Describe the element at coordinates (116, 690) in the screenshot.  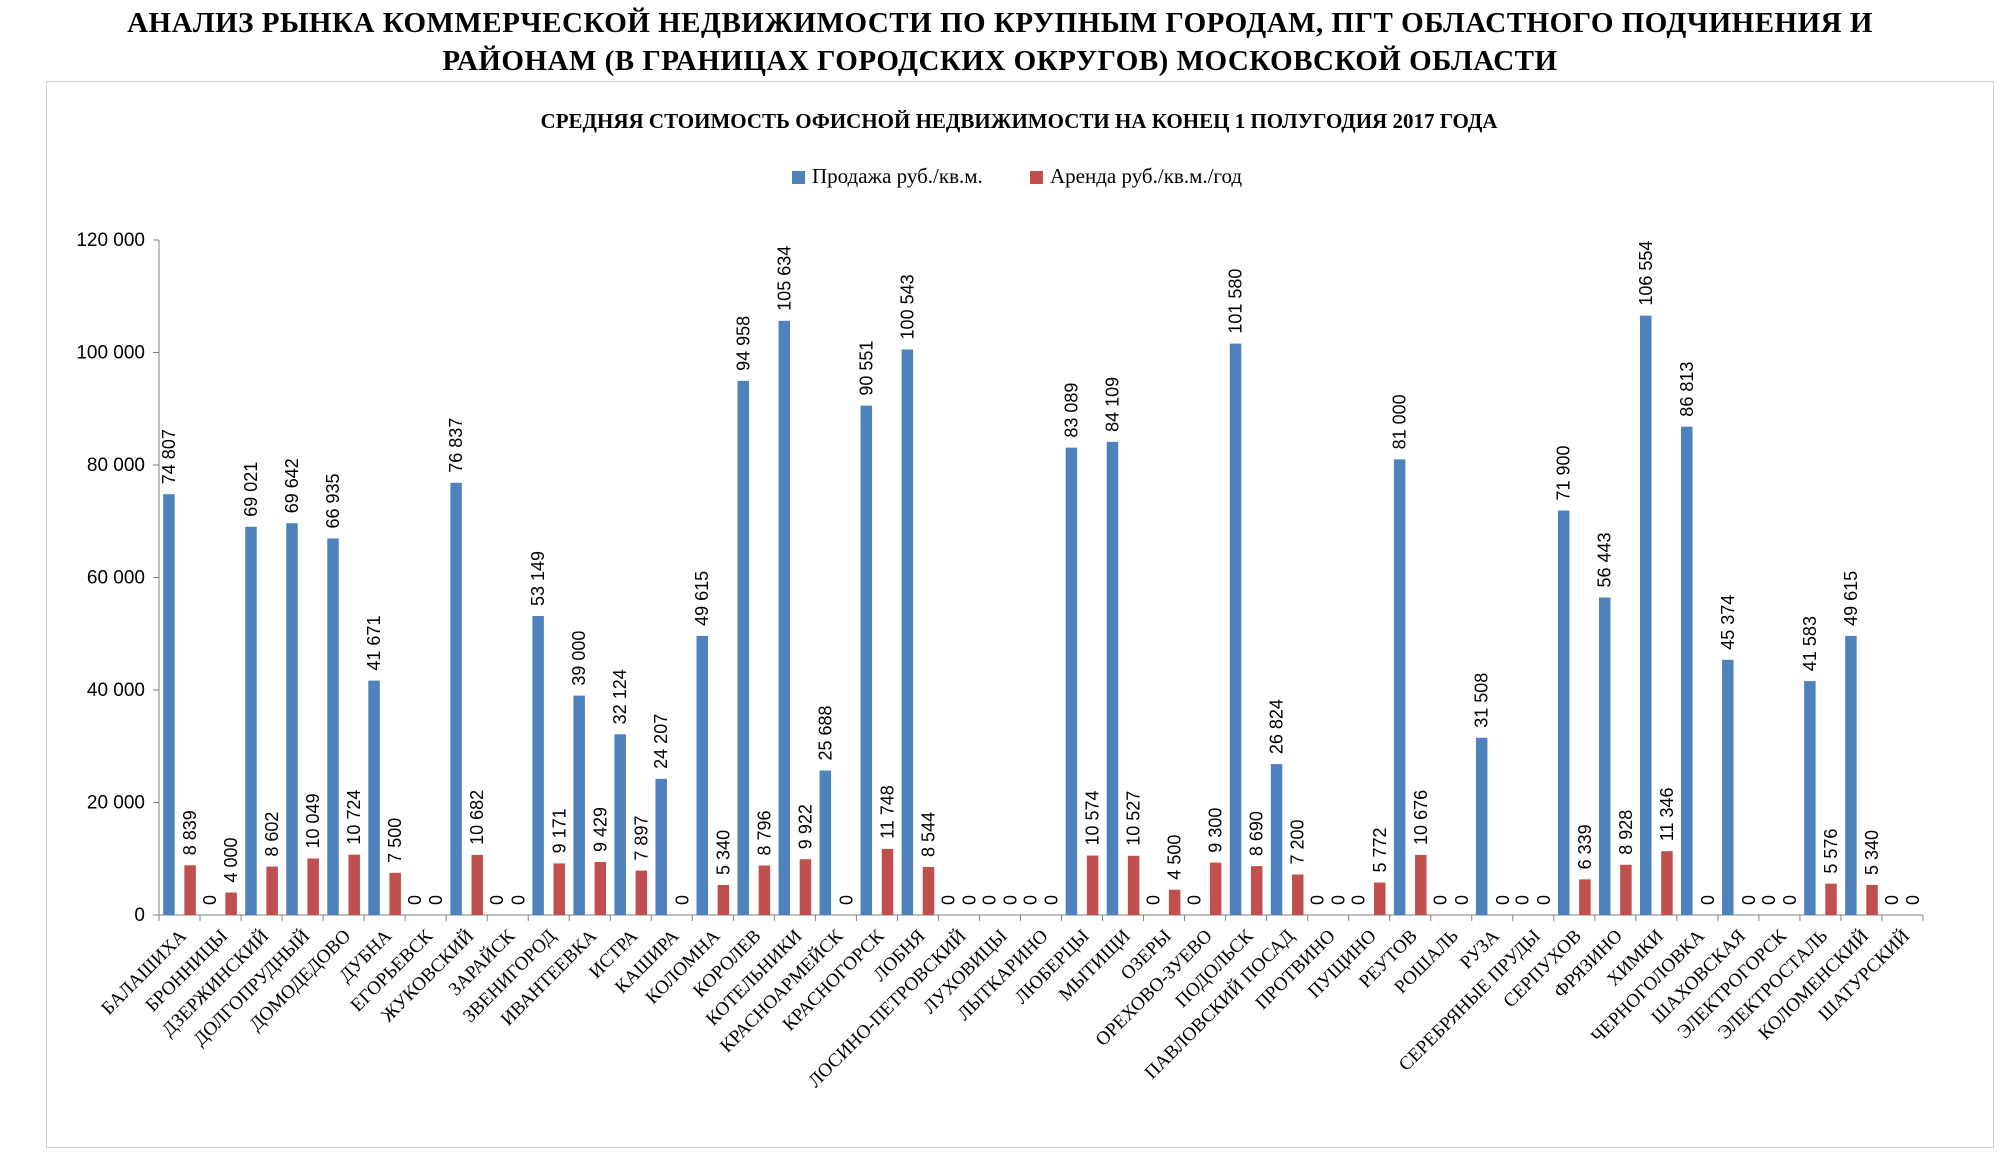
I see `y-tick-label: 40 000` at that location.